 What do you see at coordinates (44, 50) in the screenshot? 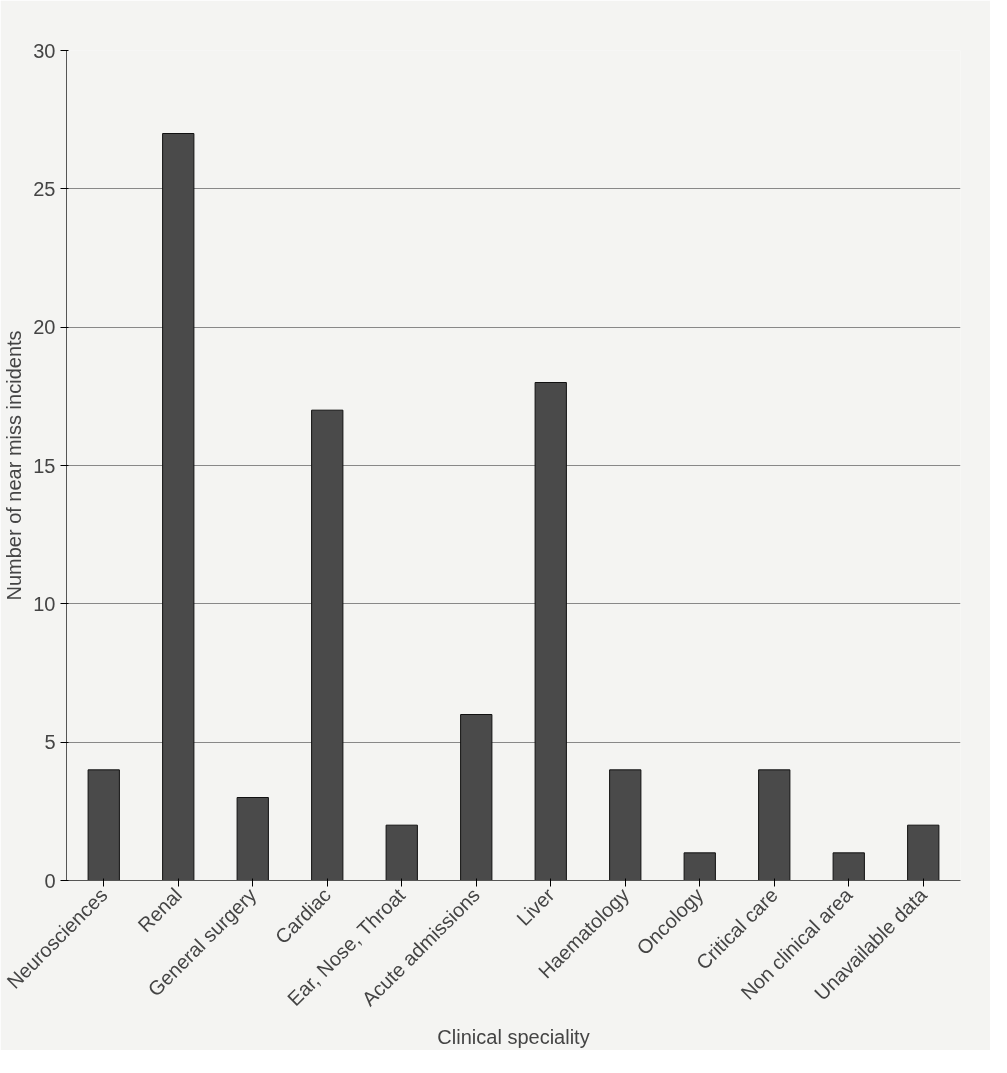
I see `y-tick-label: 30` at bounding box center [44, 50].